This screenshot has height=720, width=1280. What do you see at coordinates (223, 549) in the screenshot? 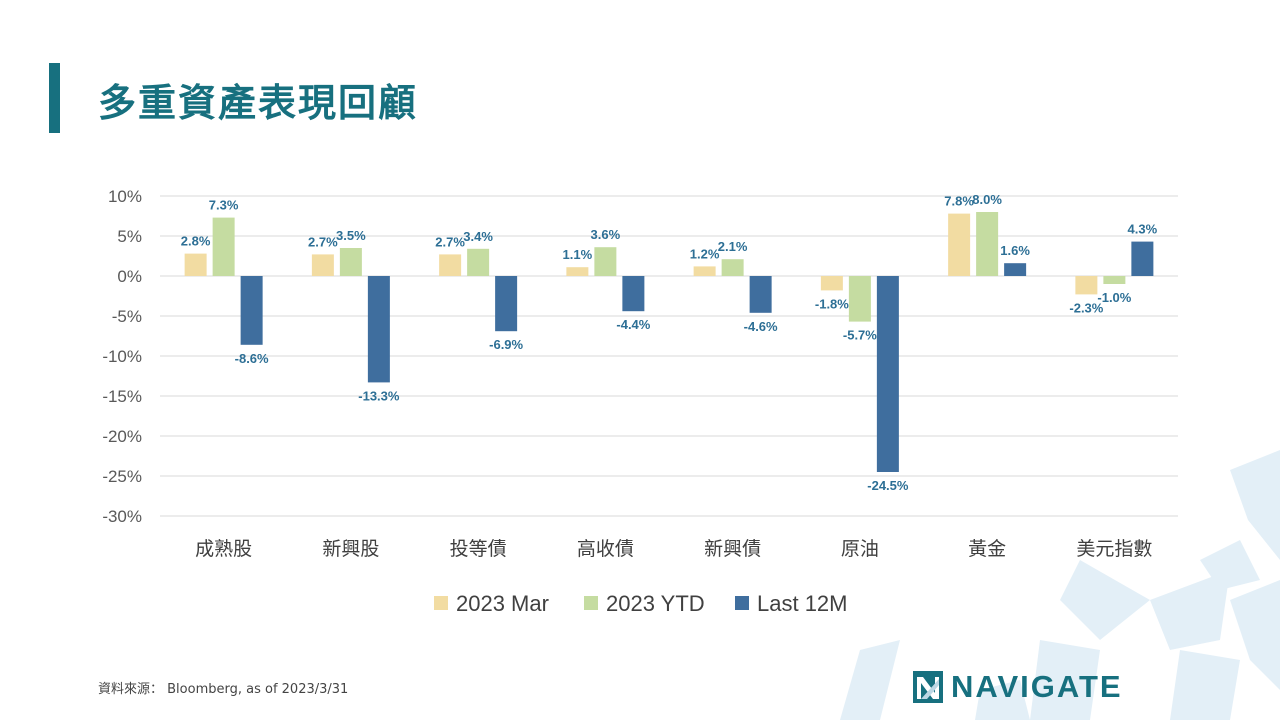
I see `x-tick-label: 成熟股` at bounding box center [223, 549].